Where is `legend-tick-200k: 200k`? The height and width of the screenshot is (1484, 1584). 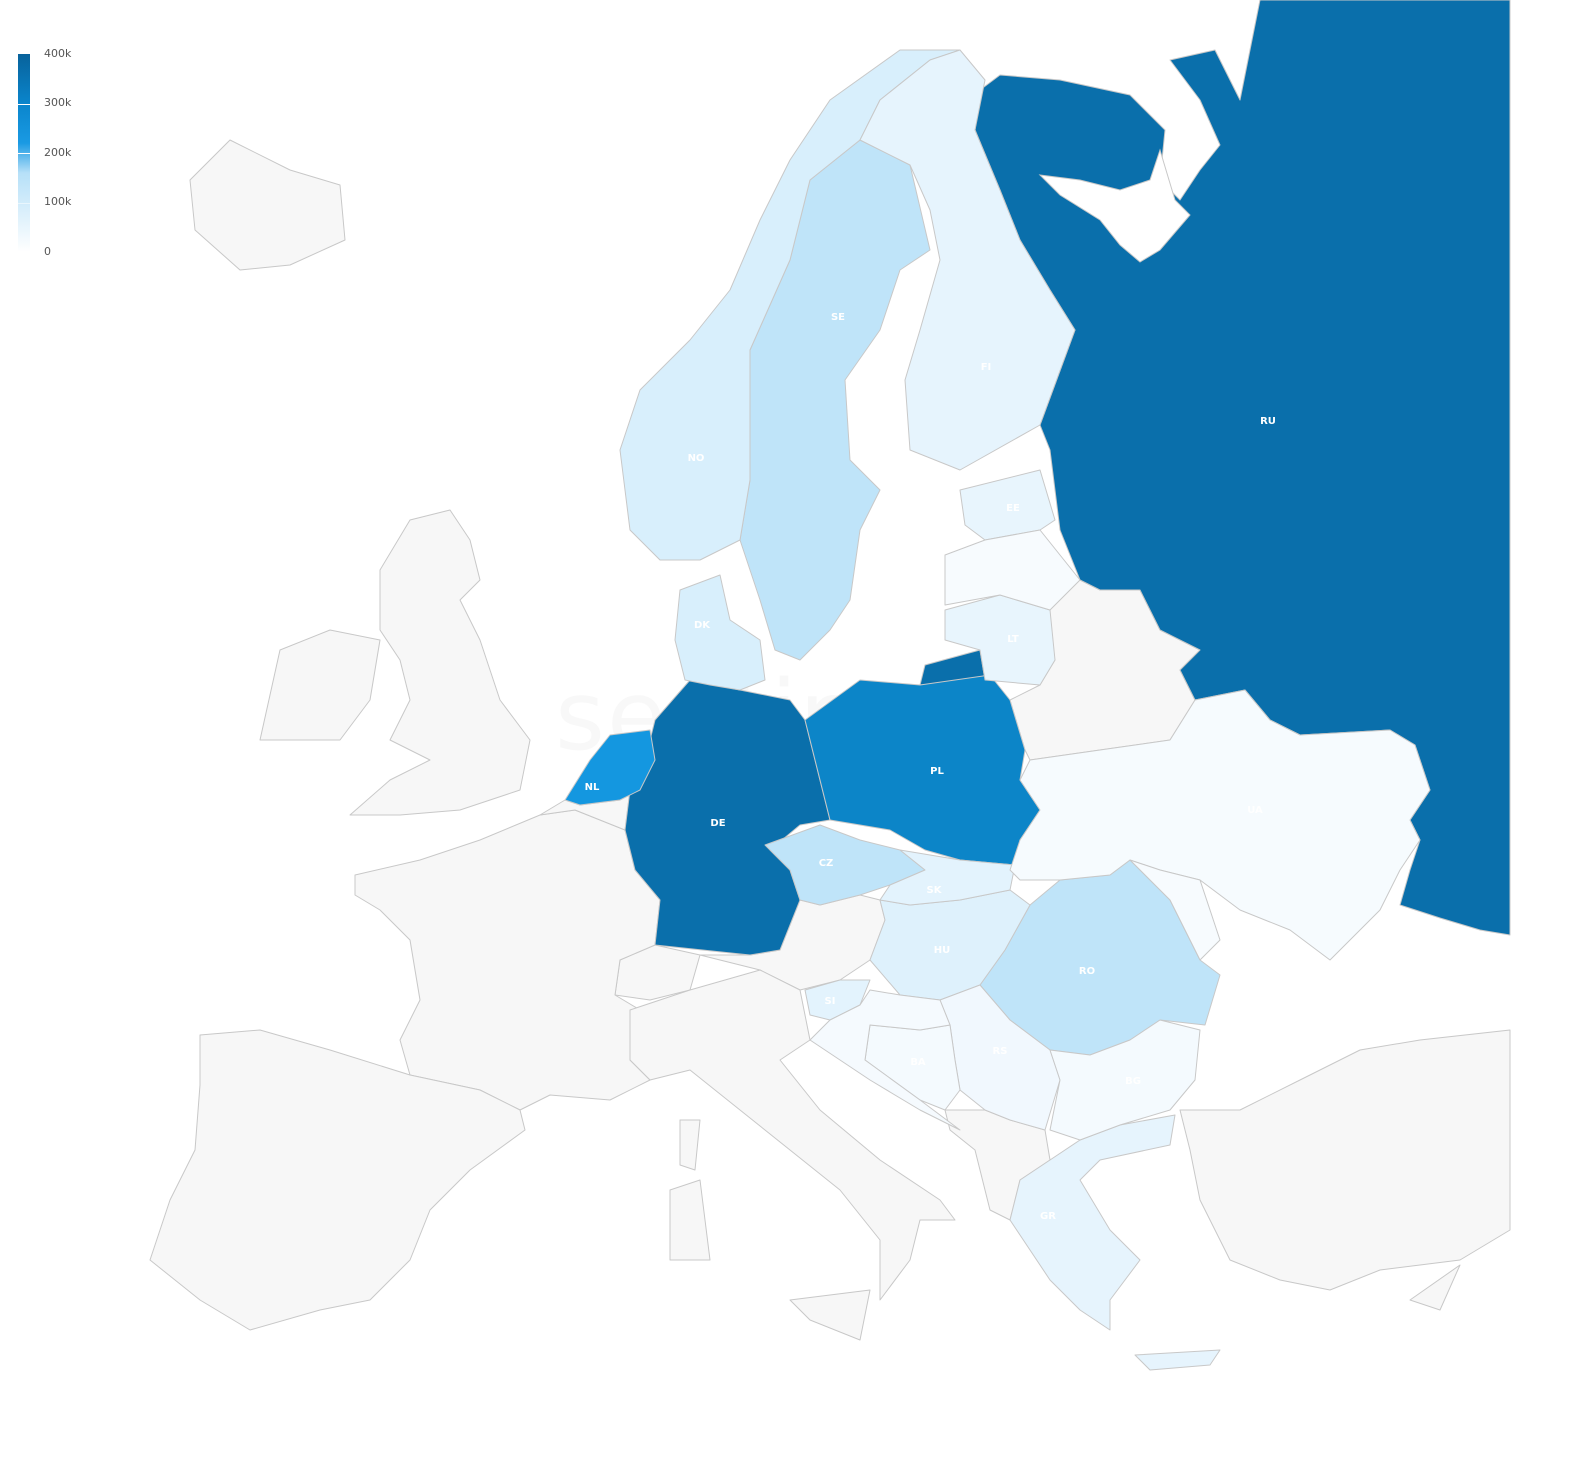 legend-tick-200k: 200k is located at coordinates (58, 152).